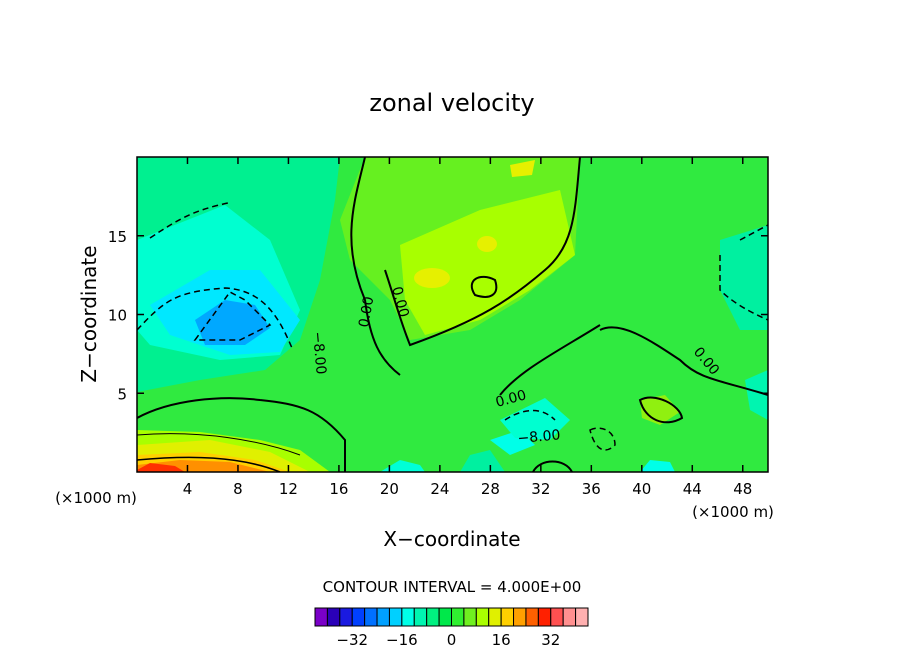  Describe the element at coordinates (188, 489) in the screenshot. I see `x-tick-label: 4` at that location.